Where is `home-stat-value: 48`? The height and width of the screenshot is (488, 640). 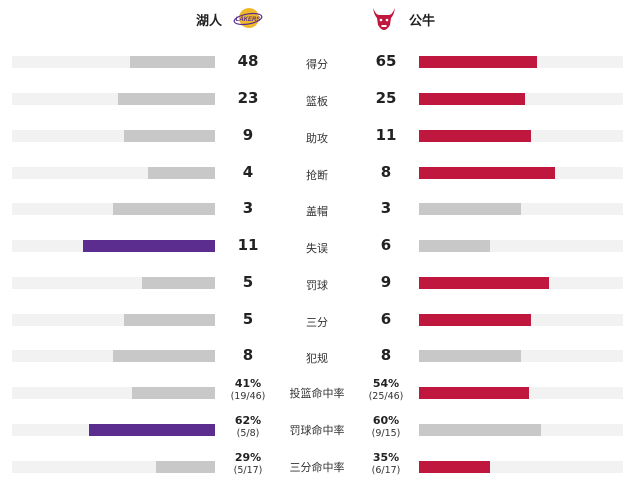 home-stat-value: 48 is located at coordinates (248, 61).